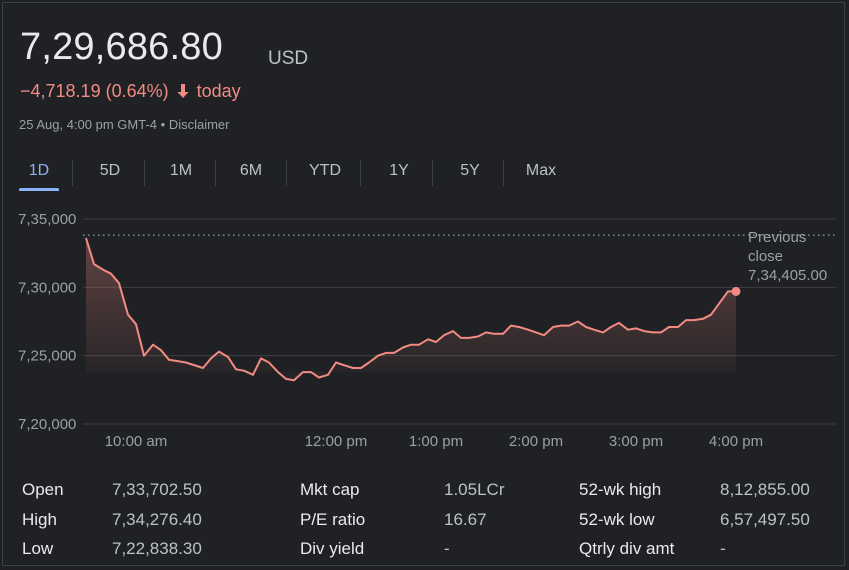 The height and width of the screenshot is (570, 849). What do you see at coordinates (47, 424) in the screenshot?
I see `y-tick-label: 7,20,000` at bounding box center [47, 424].